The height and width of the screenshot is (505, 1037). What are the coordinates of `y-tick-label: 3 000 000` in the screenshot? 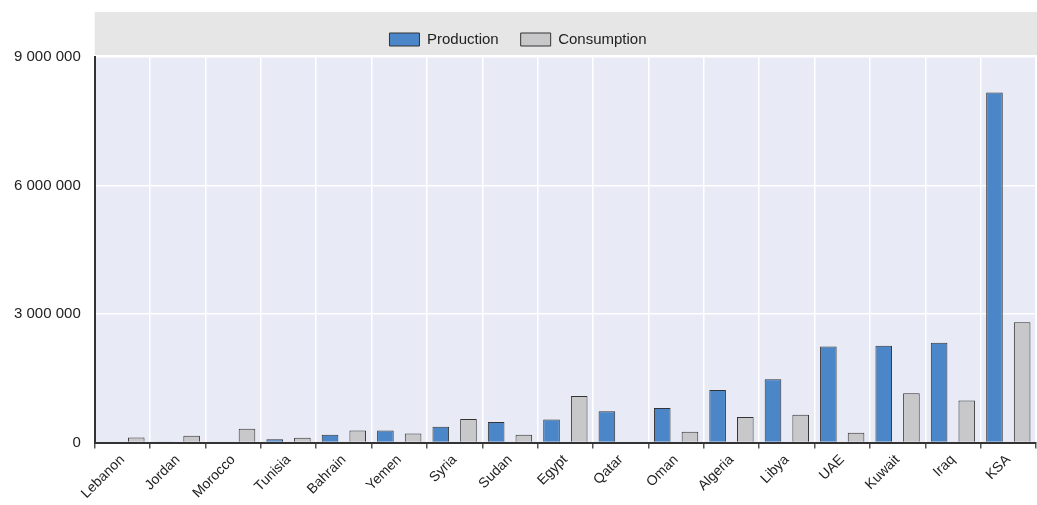 It's located at (47, 313).